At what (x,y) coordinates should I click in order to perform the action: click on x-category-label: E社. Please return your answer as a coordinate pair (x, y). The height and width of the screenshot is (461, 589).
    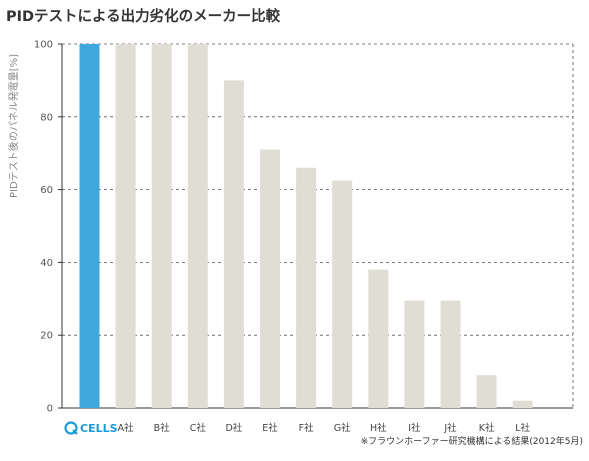
    Looking at the image, I should click on (270, 428).